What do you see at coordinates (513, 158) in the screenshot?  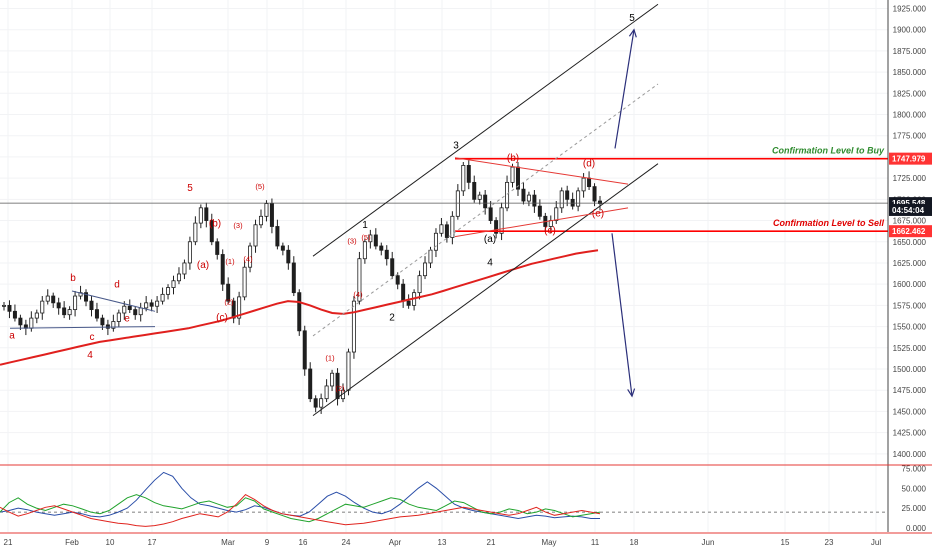 I see `wave-label: (b)` at bounding box center [513, 158].